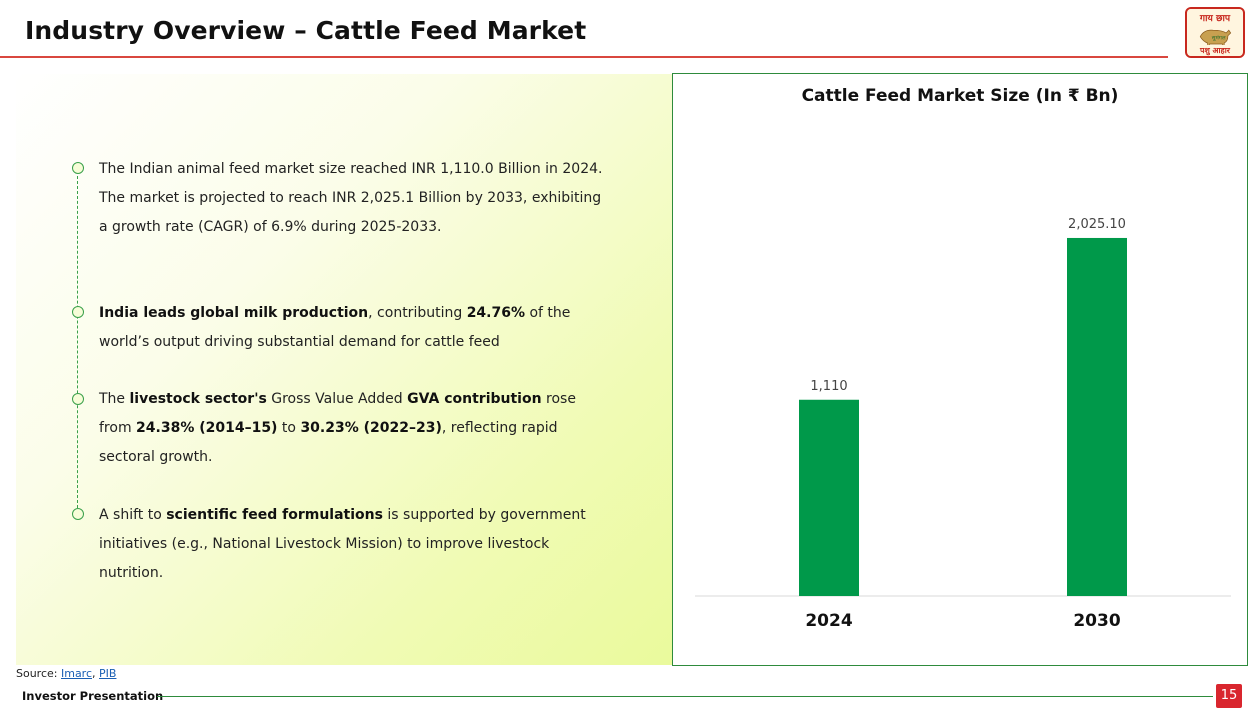  I want to click on footer-label: Investor Presentation, so click(93, 696).